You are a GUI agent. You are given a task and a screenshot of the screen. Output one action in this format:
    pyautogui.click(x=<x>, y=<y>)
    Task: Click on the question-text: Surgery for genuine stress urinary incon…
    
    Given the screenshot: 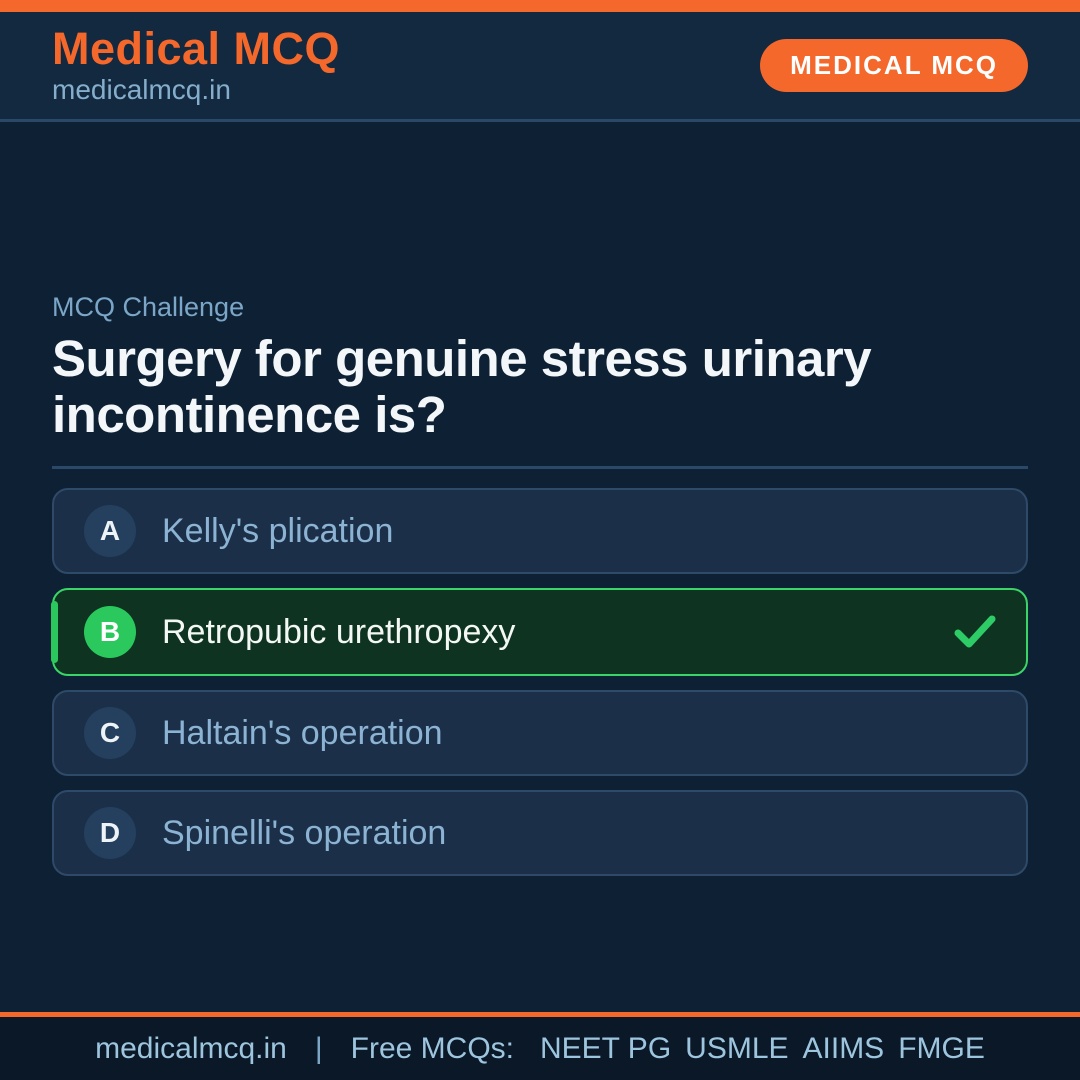 What is the action you would take?
    pyautogui.click(x=462, y=386)
    